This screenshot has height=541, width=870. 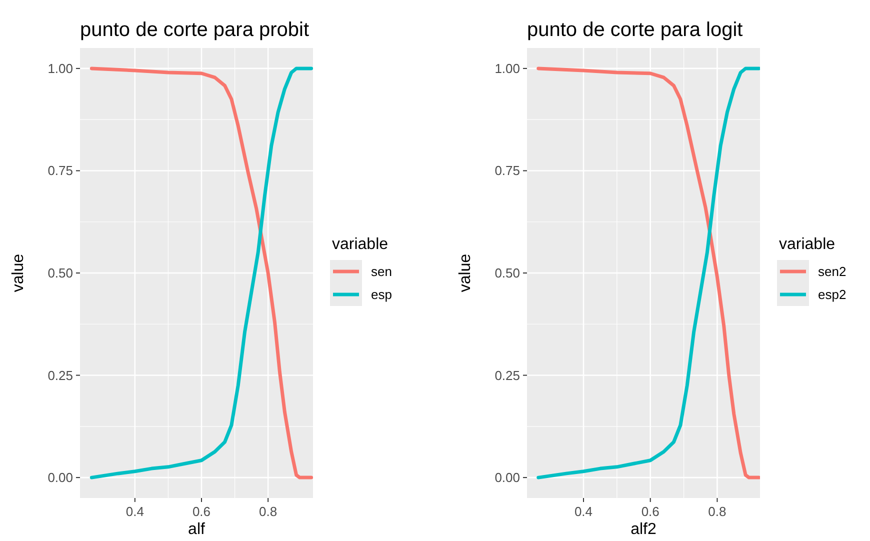 I want to click on legend-label: esp2, so click(x=832, y=294).